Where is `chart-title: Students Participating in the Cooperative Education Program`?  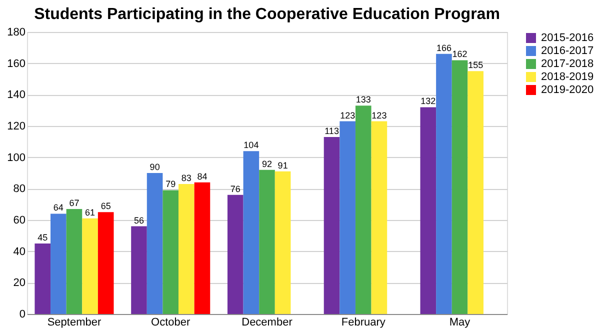
chart-title: Students Participating in the Cooperative Education Program is located at coordinates (267, 14).